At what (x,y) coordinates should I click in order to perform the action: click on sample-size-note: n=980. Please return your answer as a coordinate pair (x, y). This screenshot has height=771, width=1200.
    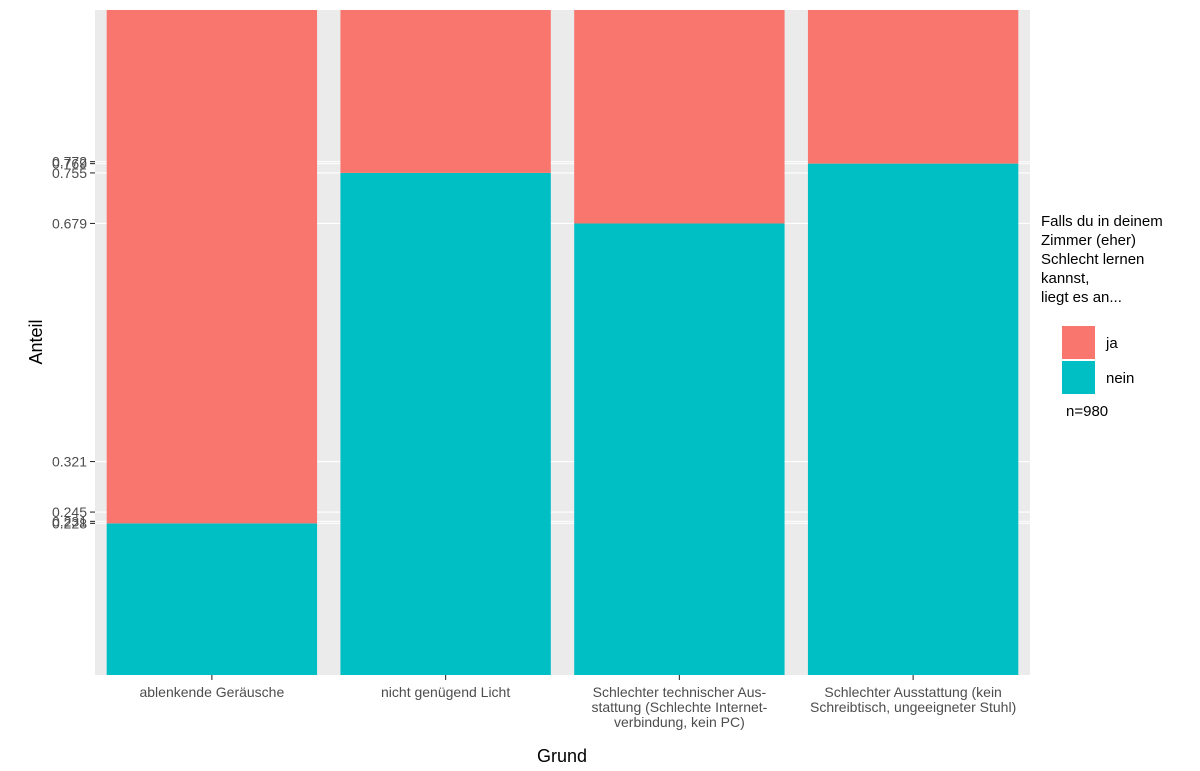
    Looking at the image, I should click on (1087, 411).